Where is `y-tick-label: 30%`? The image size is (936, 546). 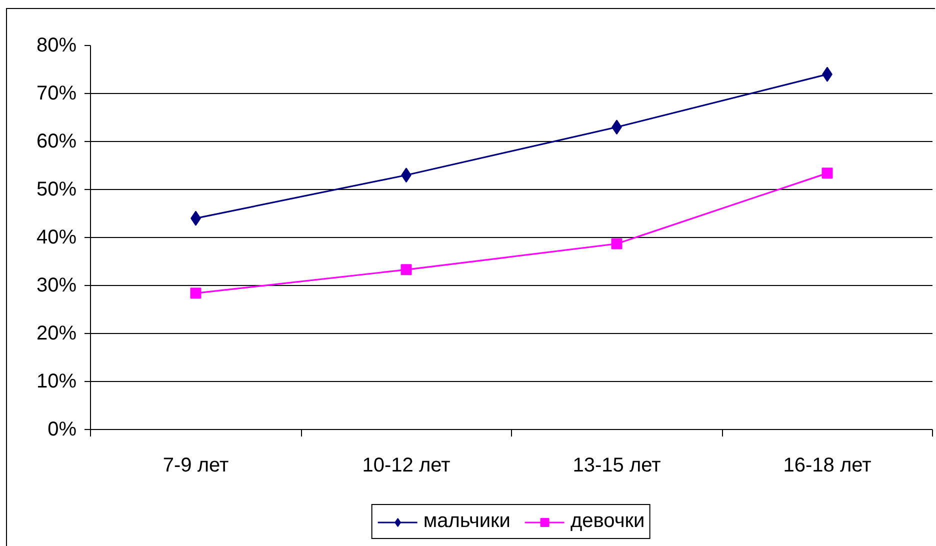 y-tick-label: 30% is located at coordinates (56, 285).